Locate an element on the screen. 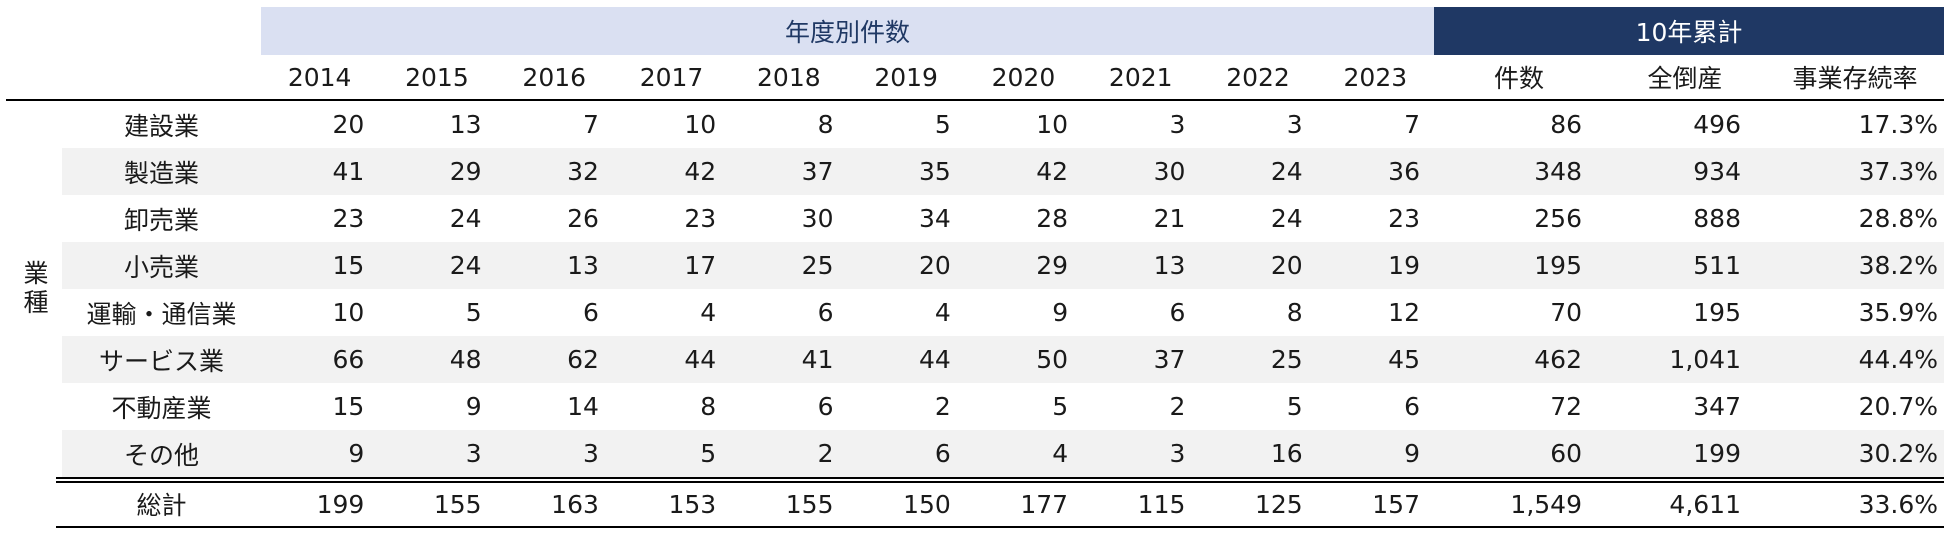  cell-value: 10 is located at coordinates (348, 312).